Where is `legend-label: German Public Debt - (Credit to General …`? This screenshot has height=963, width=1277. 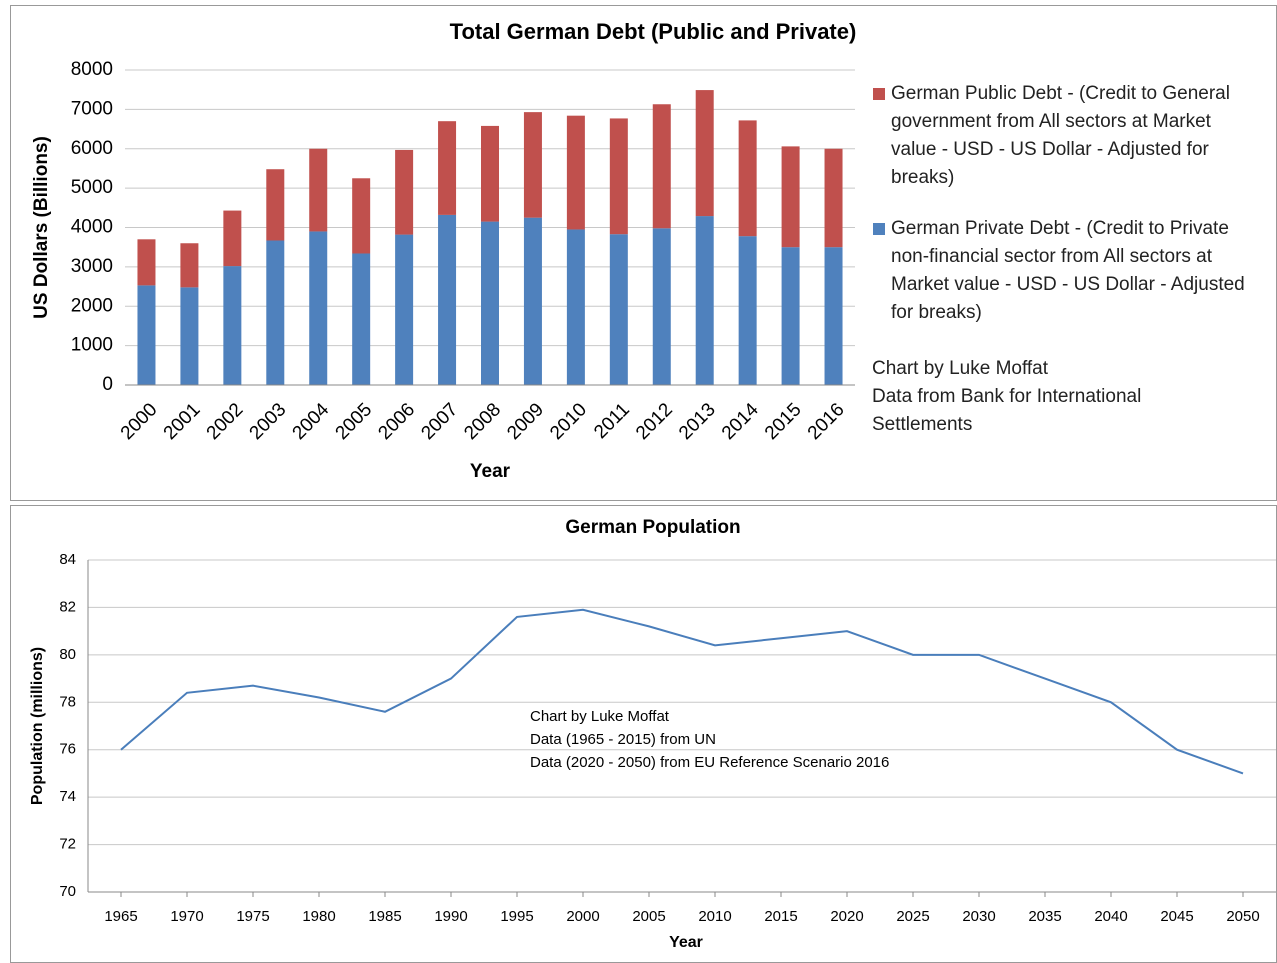
legend-label: German Public Debt - (Credit to General … is located at coordinates (1060, 135).